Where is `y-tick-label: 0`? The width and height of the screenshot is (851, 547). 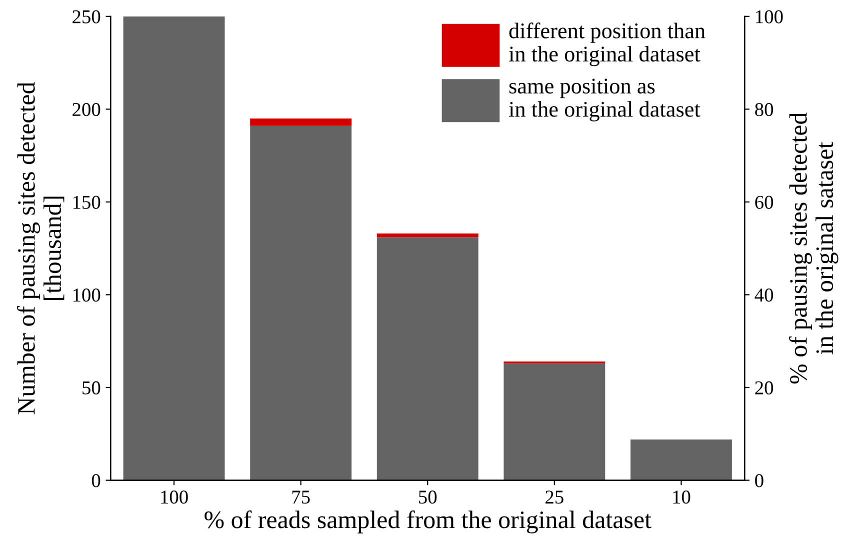
y-tick-label: 0 is located at coordinates (96, 481).